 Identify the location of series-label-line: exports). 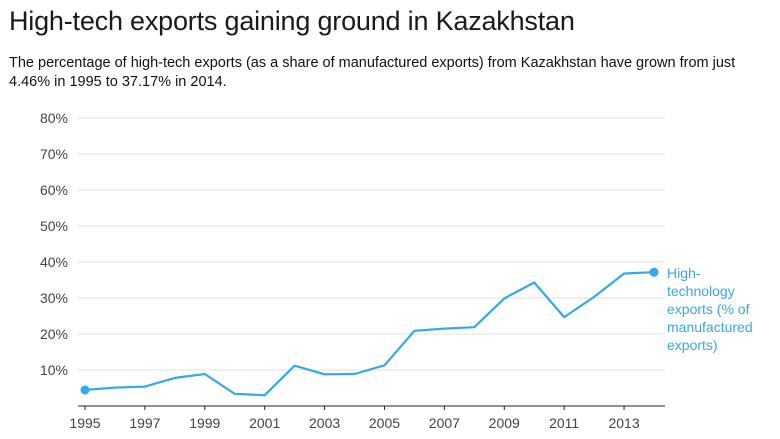
(692, 345).